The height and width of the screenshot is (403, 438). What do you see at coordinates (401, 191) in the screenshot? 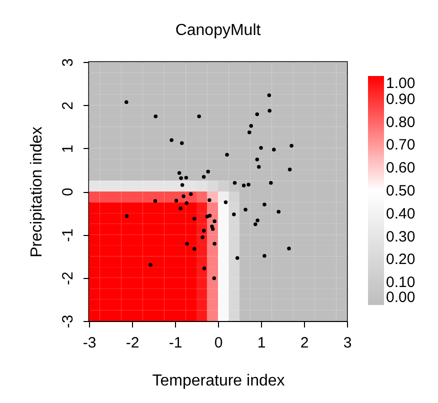
I see `color-bar-label: 0.50` at bounding box center [401, 191].